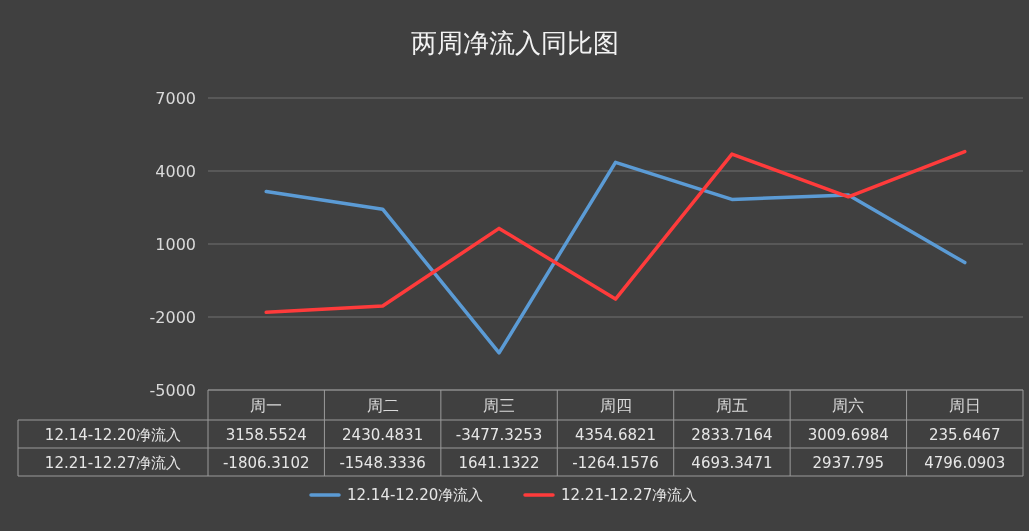  I want to click on y-tick-label: 7000, so click(175, 98).